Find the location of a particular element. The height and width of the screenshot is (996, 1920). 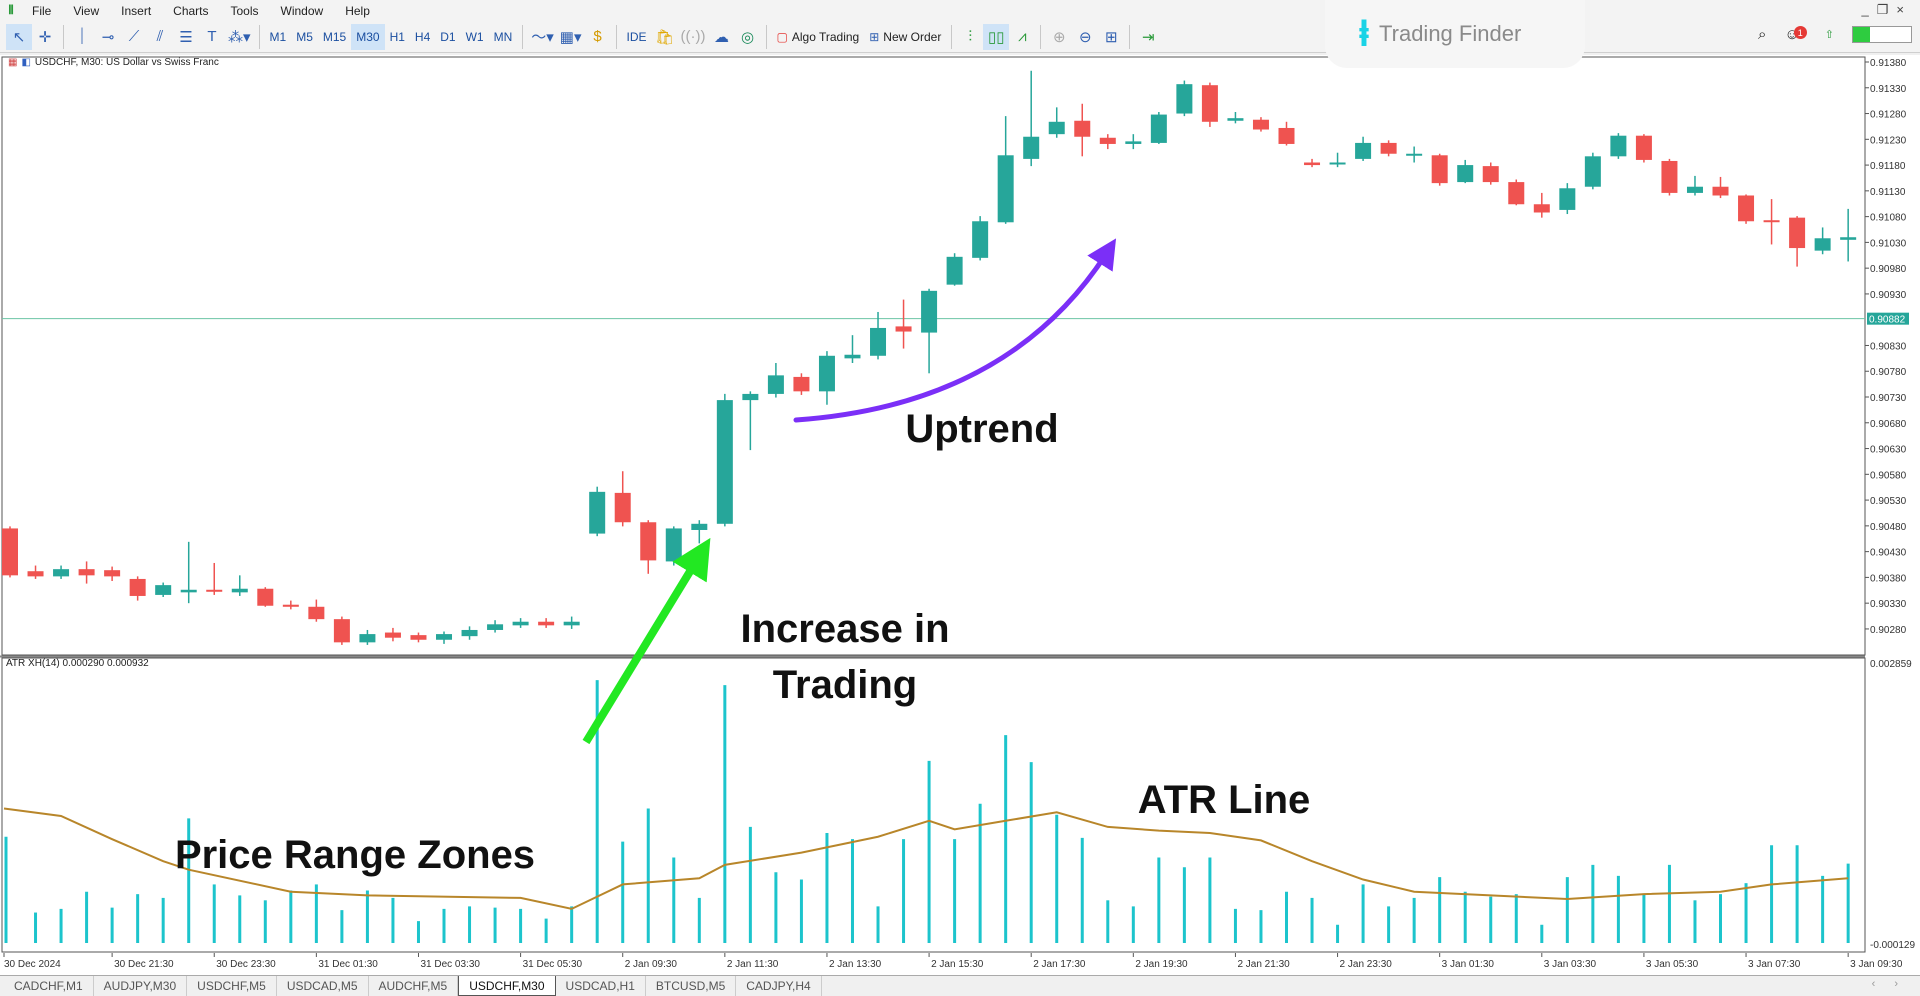

menu-file: File is located at coordinates (42, 10).